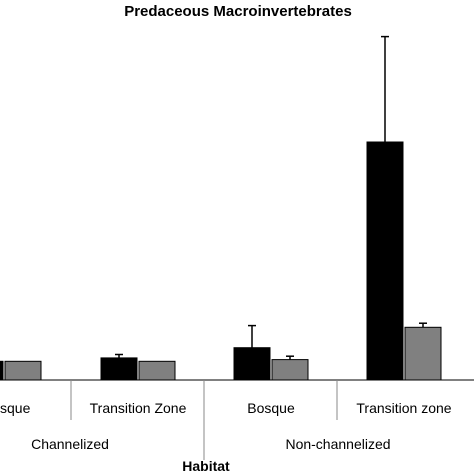 The width and height of the screenshot is (474, 474). What do you see at coordinates (2, 370) in the screenshot?
I see `bar-s1-c1` at bounding box center [2, 370].